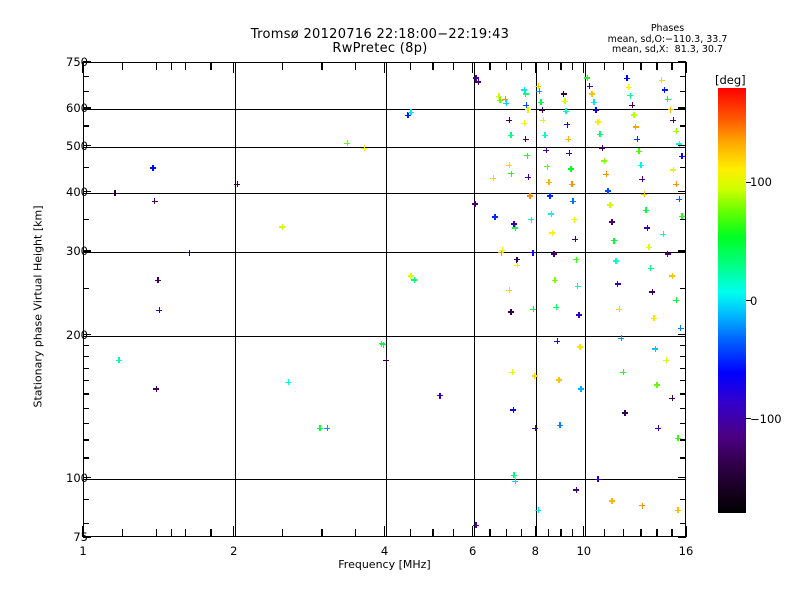 The width and height of the screenshot is (800, 600). What do you see at coordinates (384, 551) in the screenshot?
I see `x-axis-tick-label: 4` at bounding box center [384, 551].